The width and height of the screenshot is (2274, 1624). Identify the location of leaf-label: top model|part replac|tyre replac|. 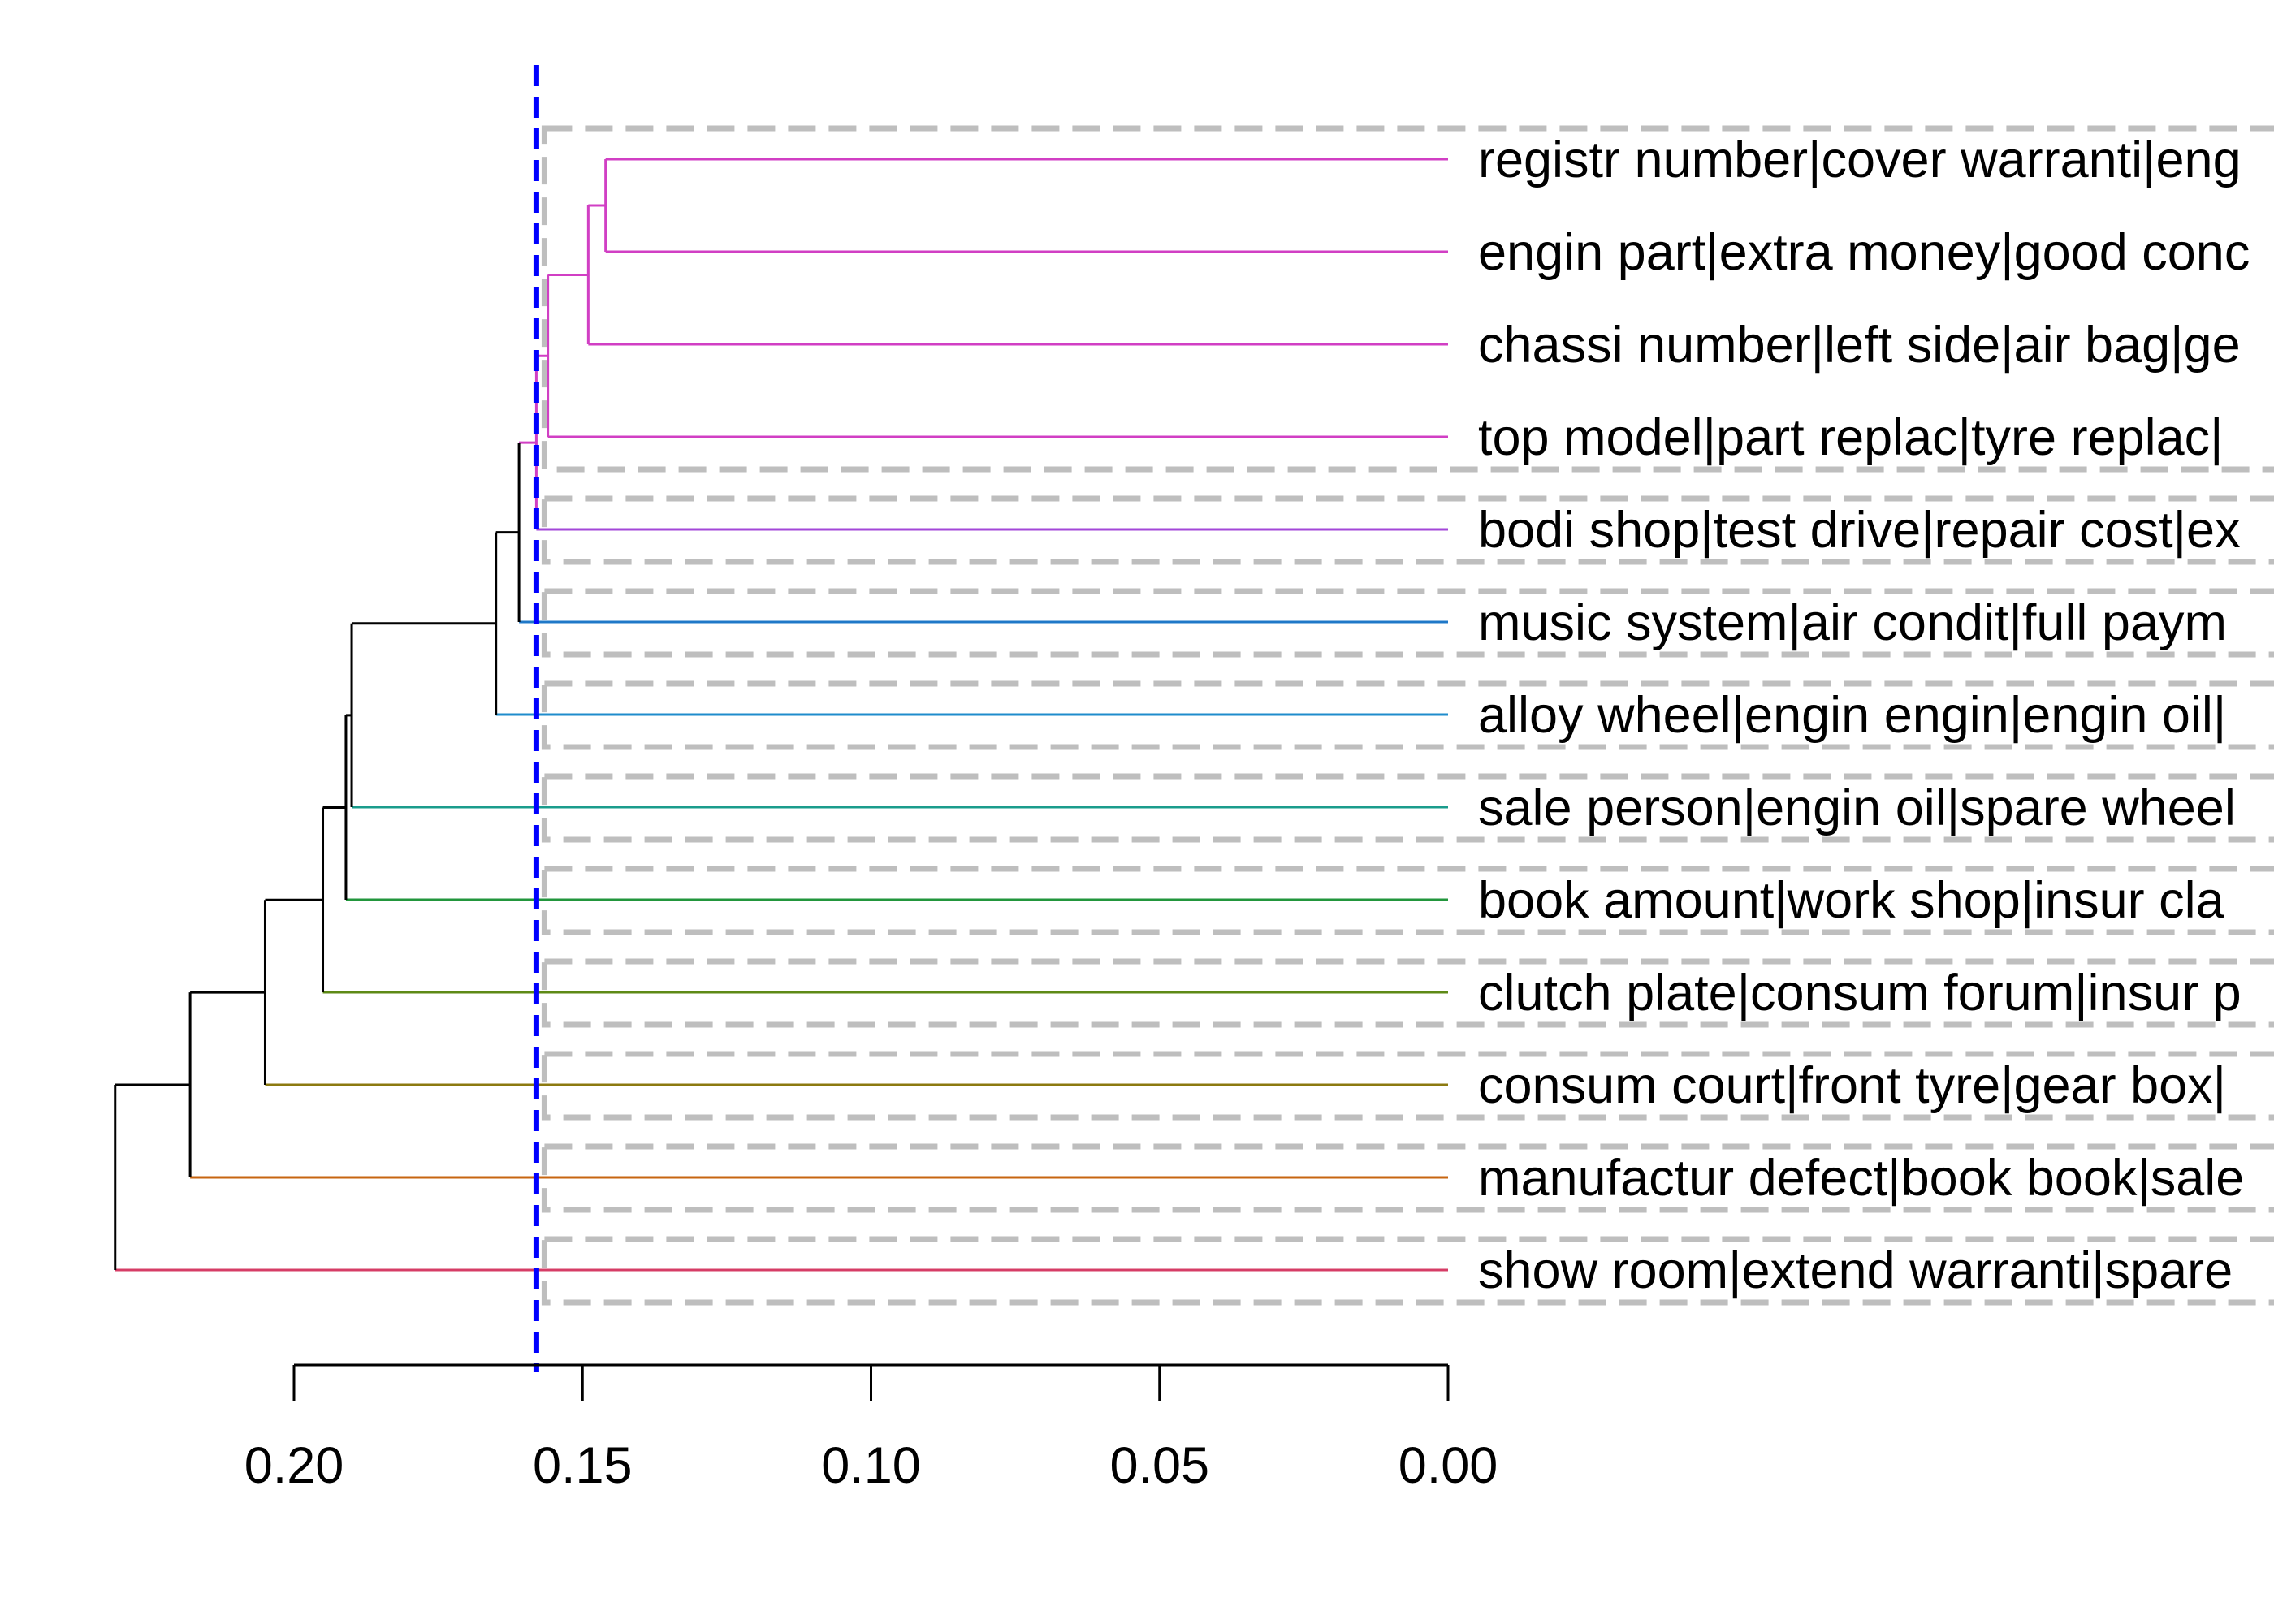
(1851, 438).